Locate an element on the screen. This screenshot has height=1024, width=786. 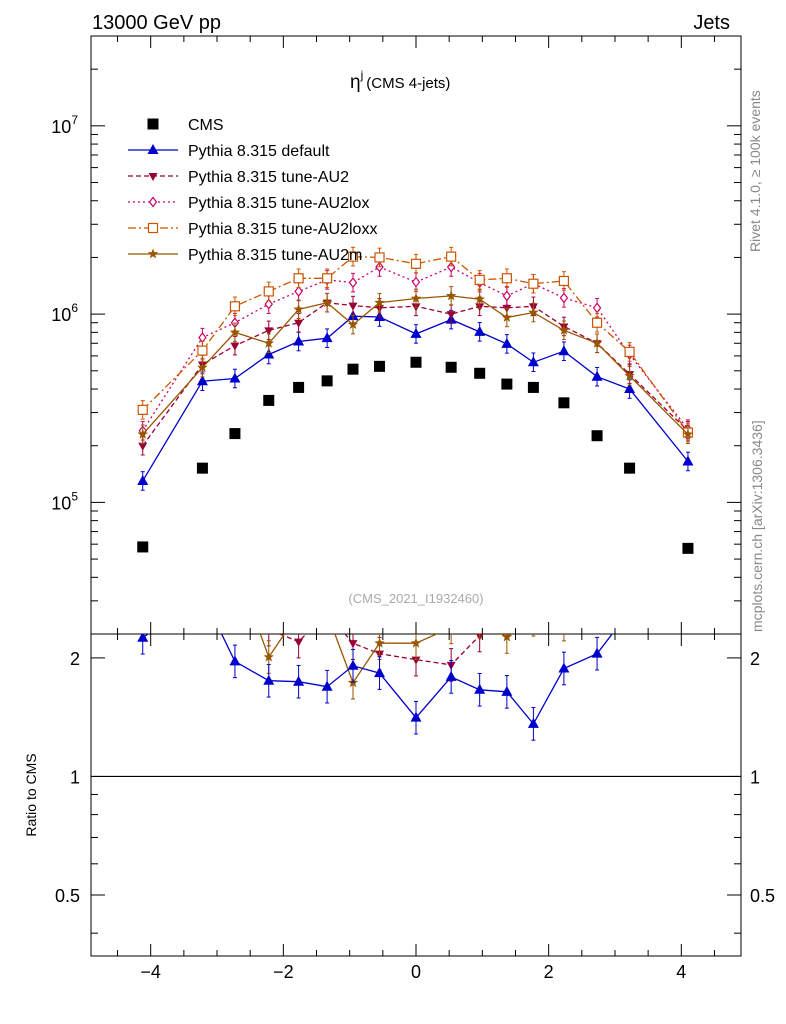
ratio-axis-label: Ratio to CMS is located at coordinates (31, 794).